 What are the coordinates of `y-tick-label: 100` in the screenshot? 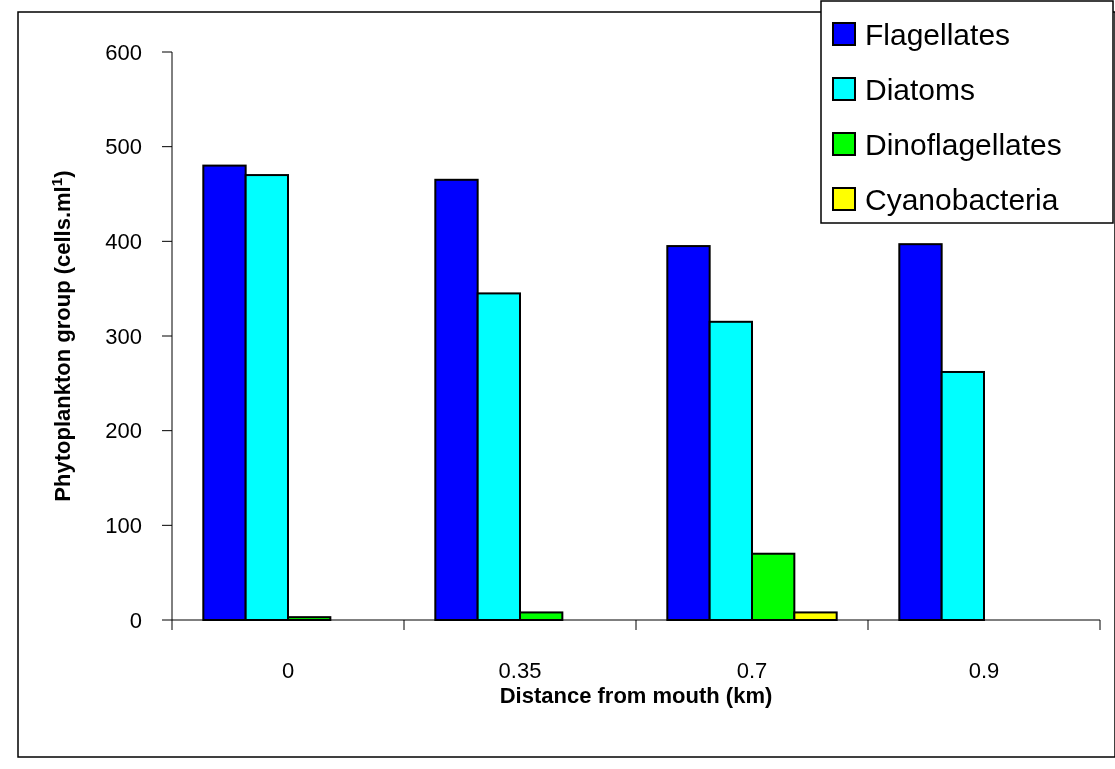 It's located at (123, 526).